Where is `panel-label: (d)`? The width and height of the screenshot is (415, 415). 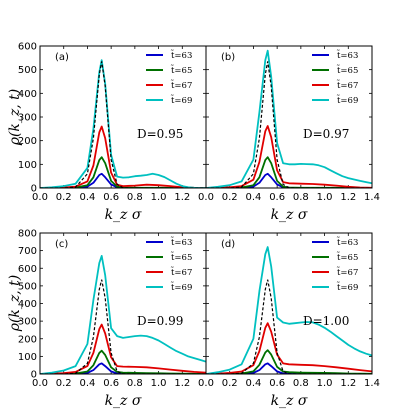
panel-label: (d) is located at coordinates (228, 244).